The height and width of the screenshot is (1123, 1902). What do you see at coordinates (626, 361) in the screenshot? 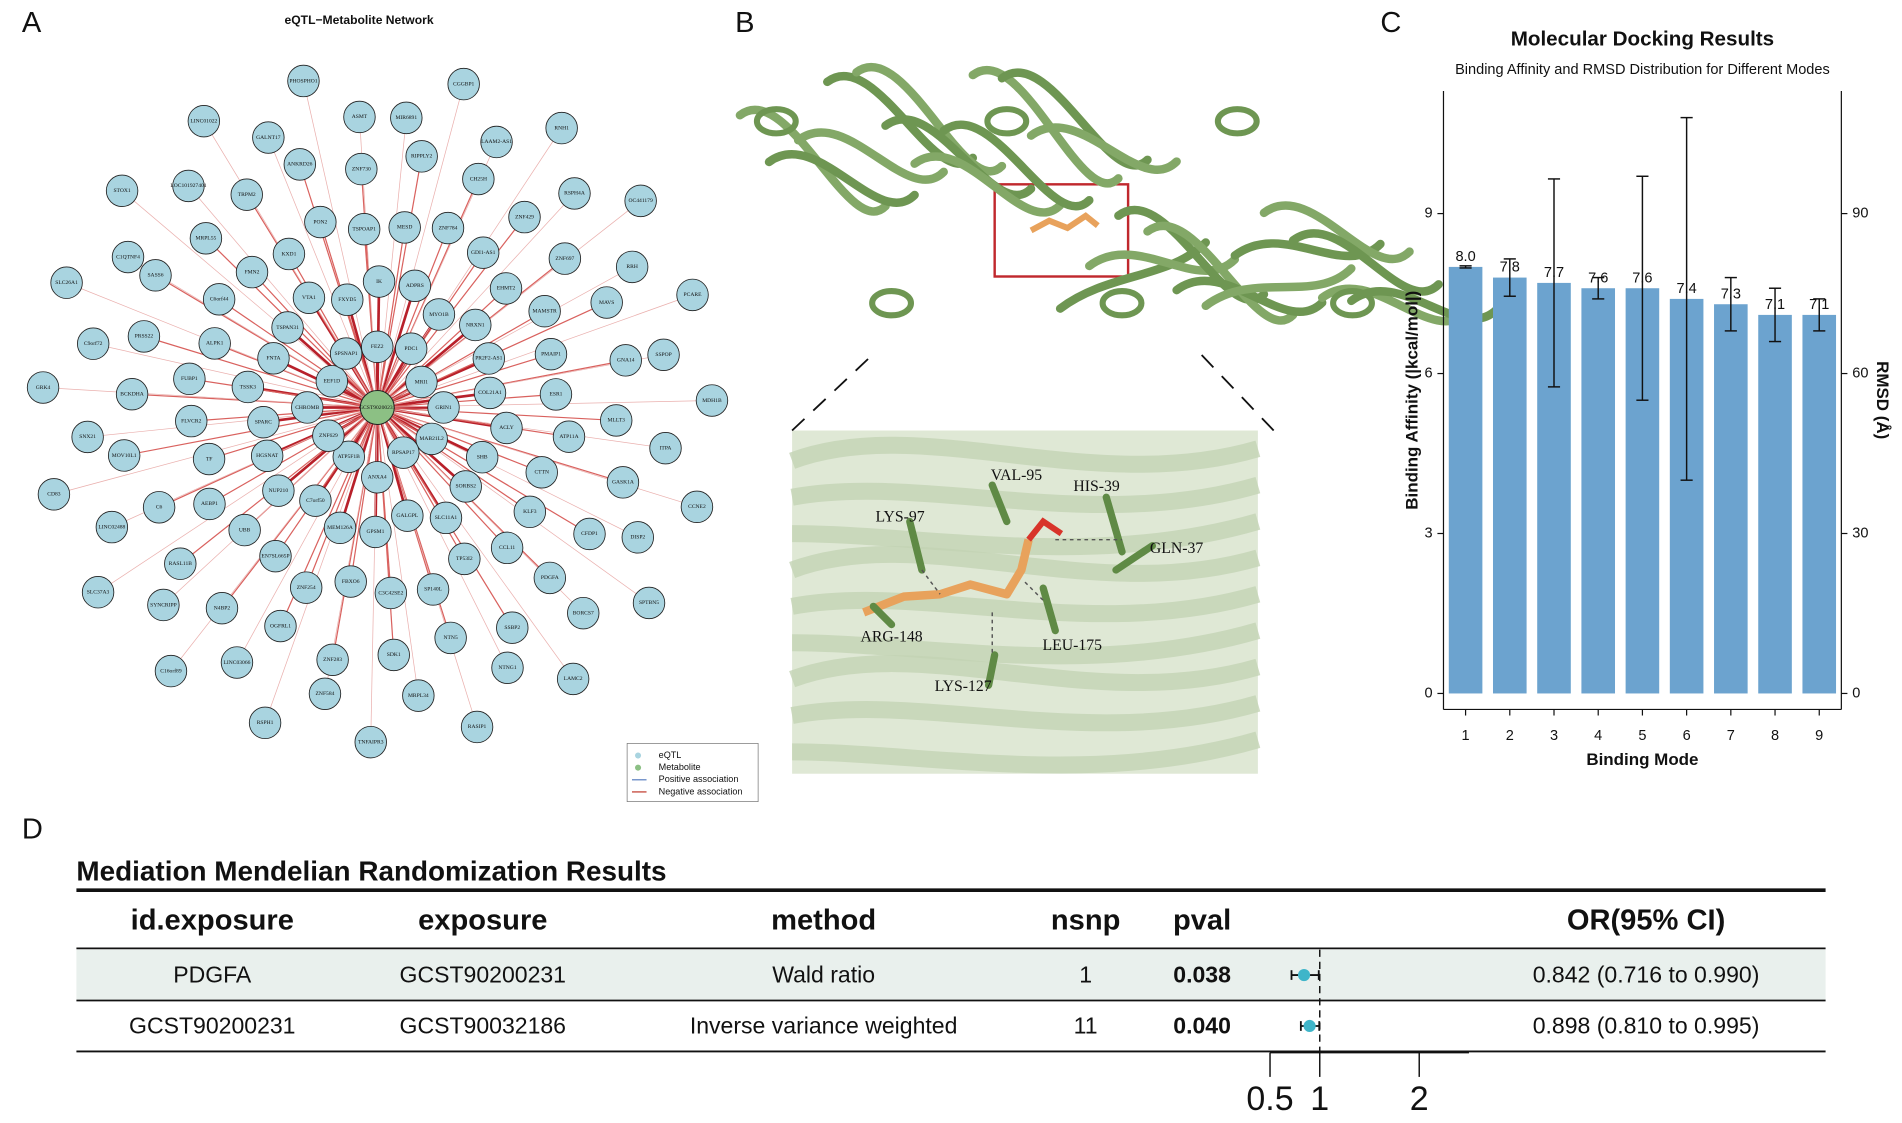
I see `node-label: GNA14` at bounding box center [626, 361].